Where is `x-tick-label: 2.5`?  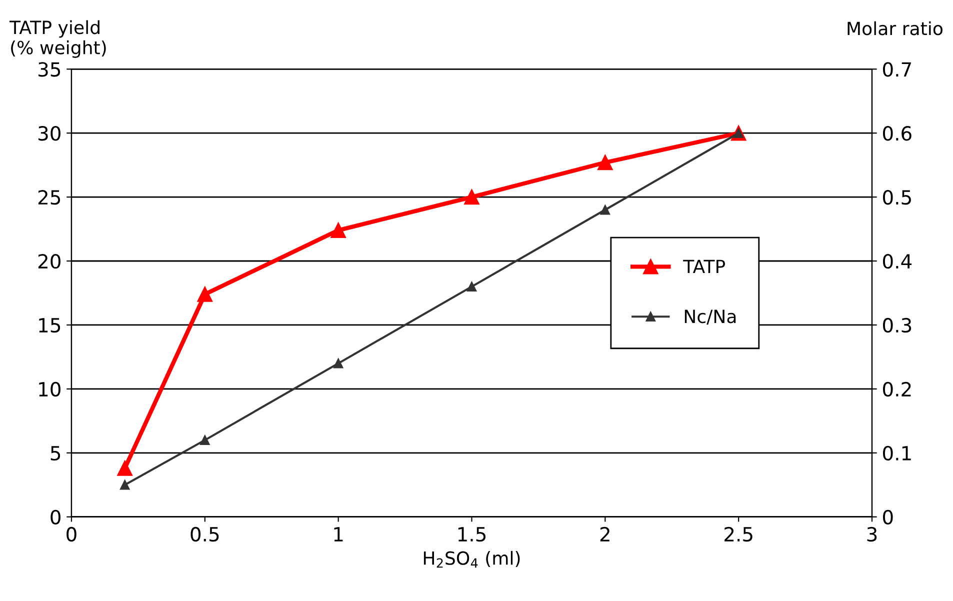
x-tick-label: 2.5 is located at coordinates (738, 534).